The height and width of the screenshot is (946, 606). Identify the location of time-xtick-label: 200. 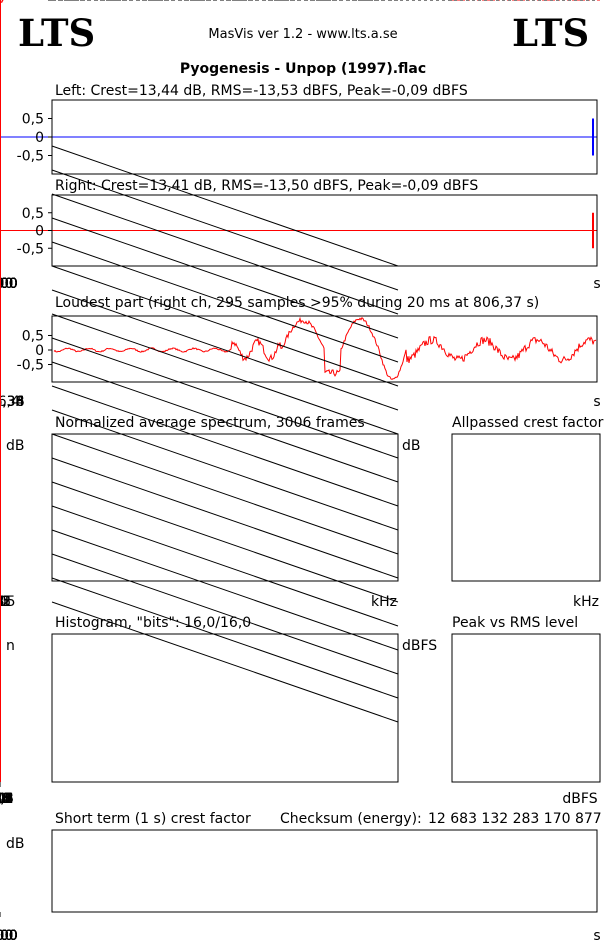
(6, 284).